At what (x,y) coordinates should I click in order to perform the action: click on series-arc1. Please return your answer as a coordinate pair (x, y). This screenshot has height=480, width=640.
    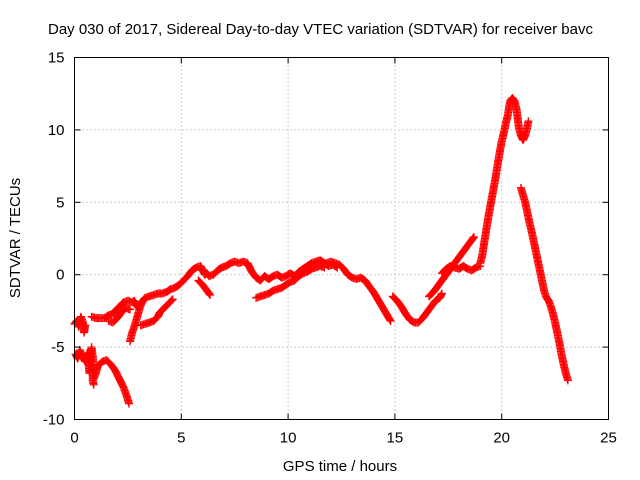
    Looking at the image, I should click on (80, 324).